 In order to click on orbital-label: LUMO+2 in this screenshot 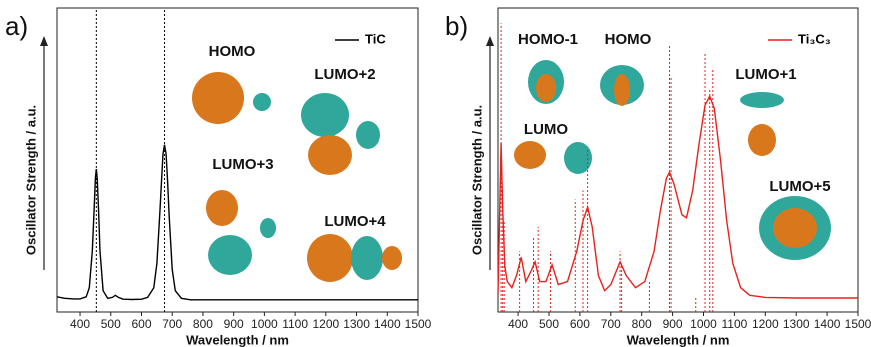, I will do `click(344, 74)`.